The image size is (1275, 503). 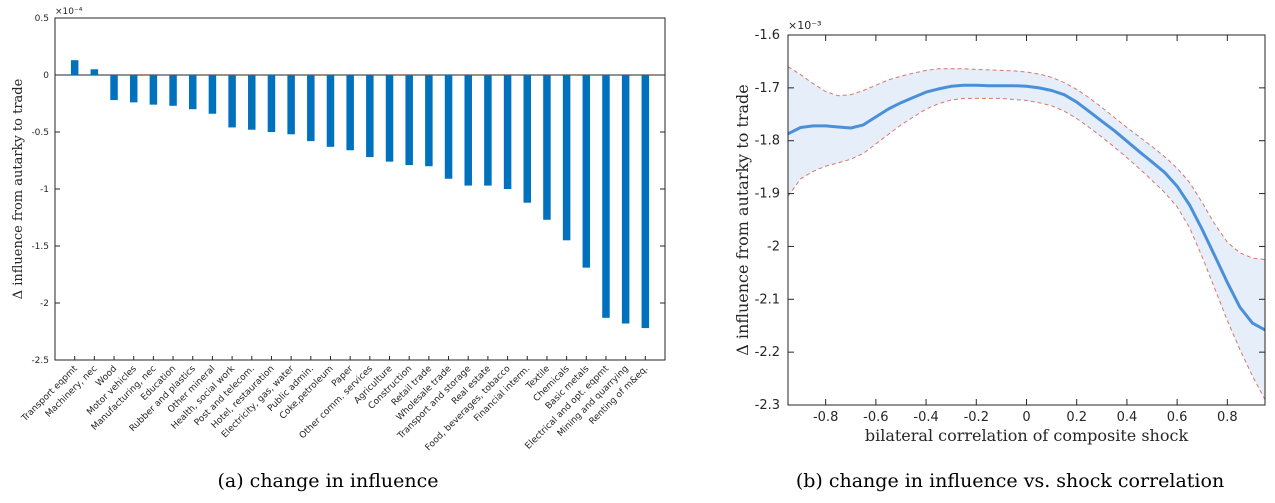 I want to click on panel-a-y-tick-label: -1.5, so click(x=40, y=247).